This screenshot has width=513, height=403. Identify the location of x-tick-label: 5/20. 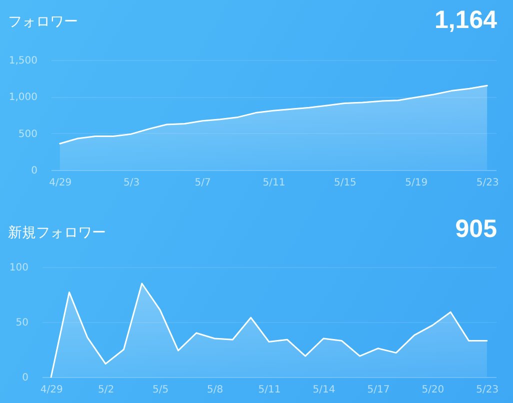
(433, 390).